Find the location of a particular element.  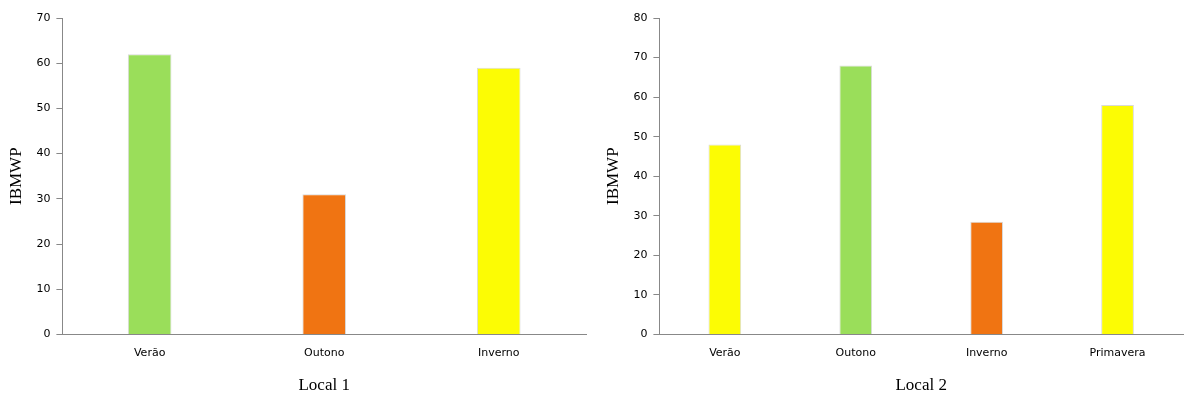

x-tick-label: Primavera is located at coordinates (1117, 352).